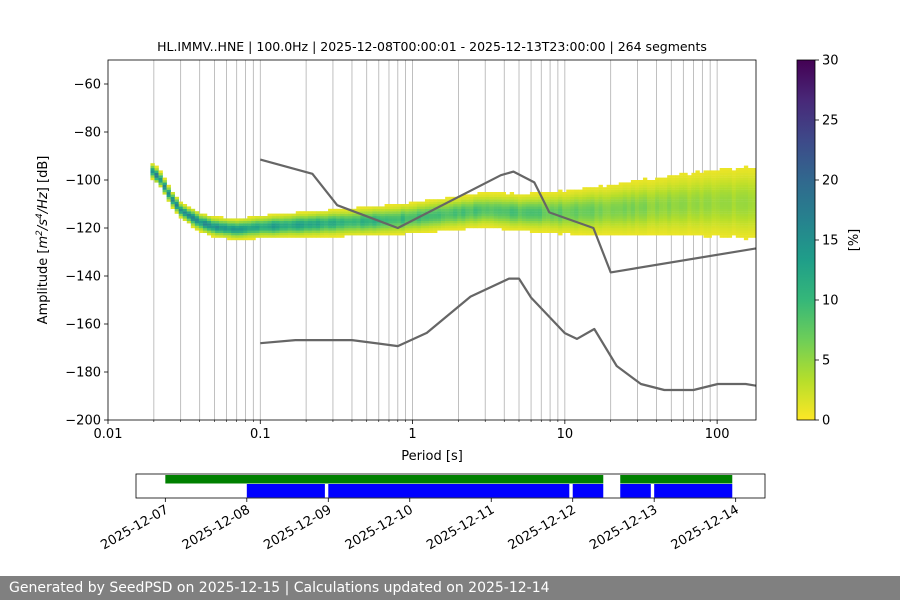 The height and width of the screenshot is (600, 900). What do you see at coordinates (412, 431) in the screenshot?
I see `x-axis: 0.01 0.1 1 10 100` at bounding box center [412, 431].